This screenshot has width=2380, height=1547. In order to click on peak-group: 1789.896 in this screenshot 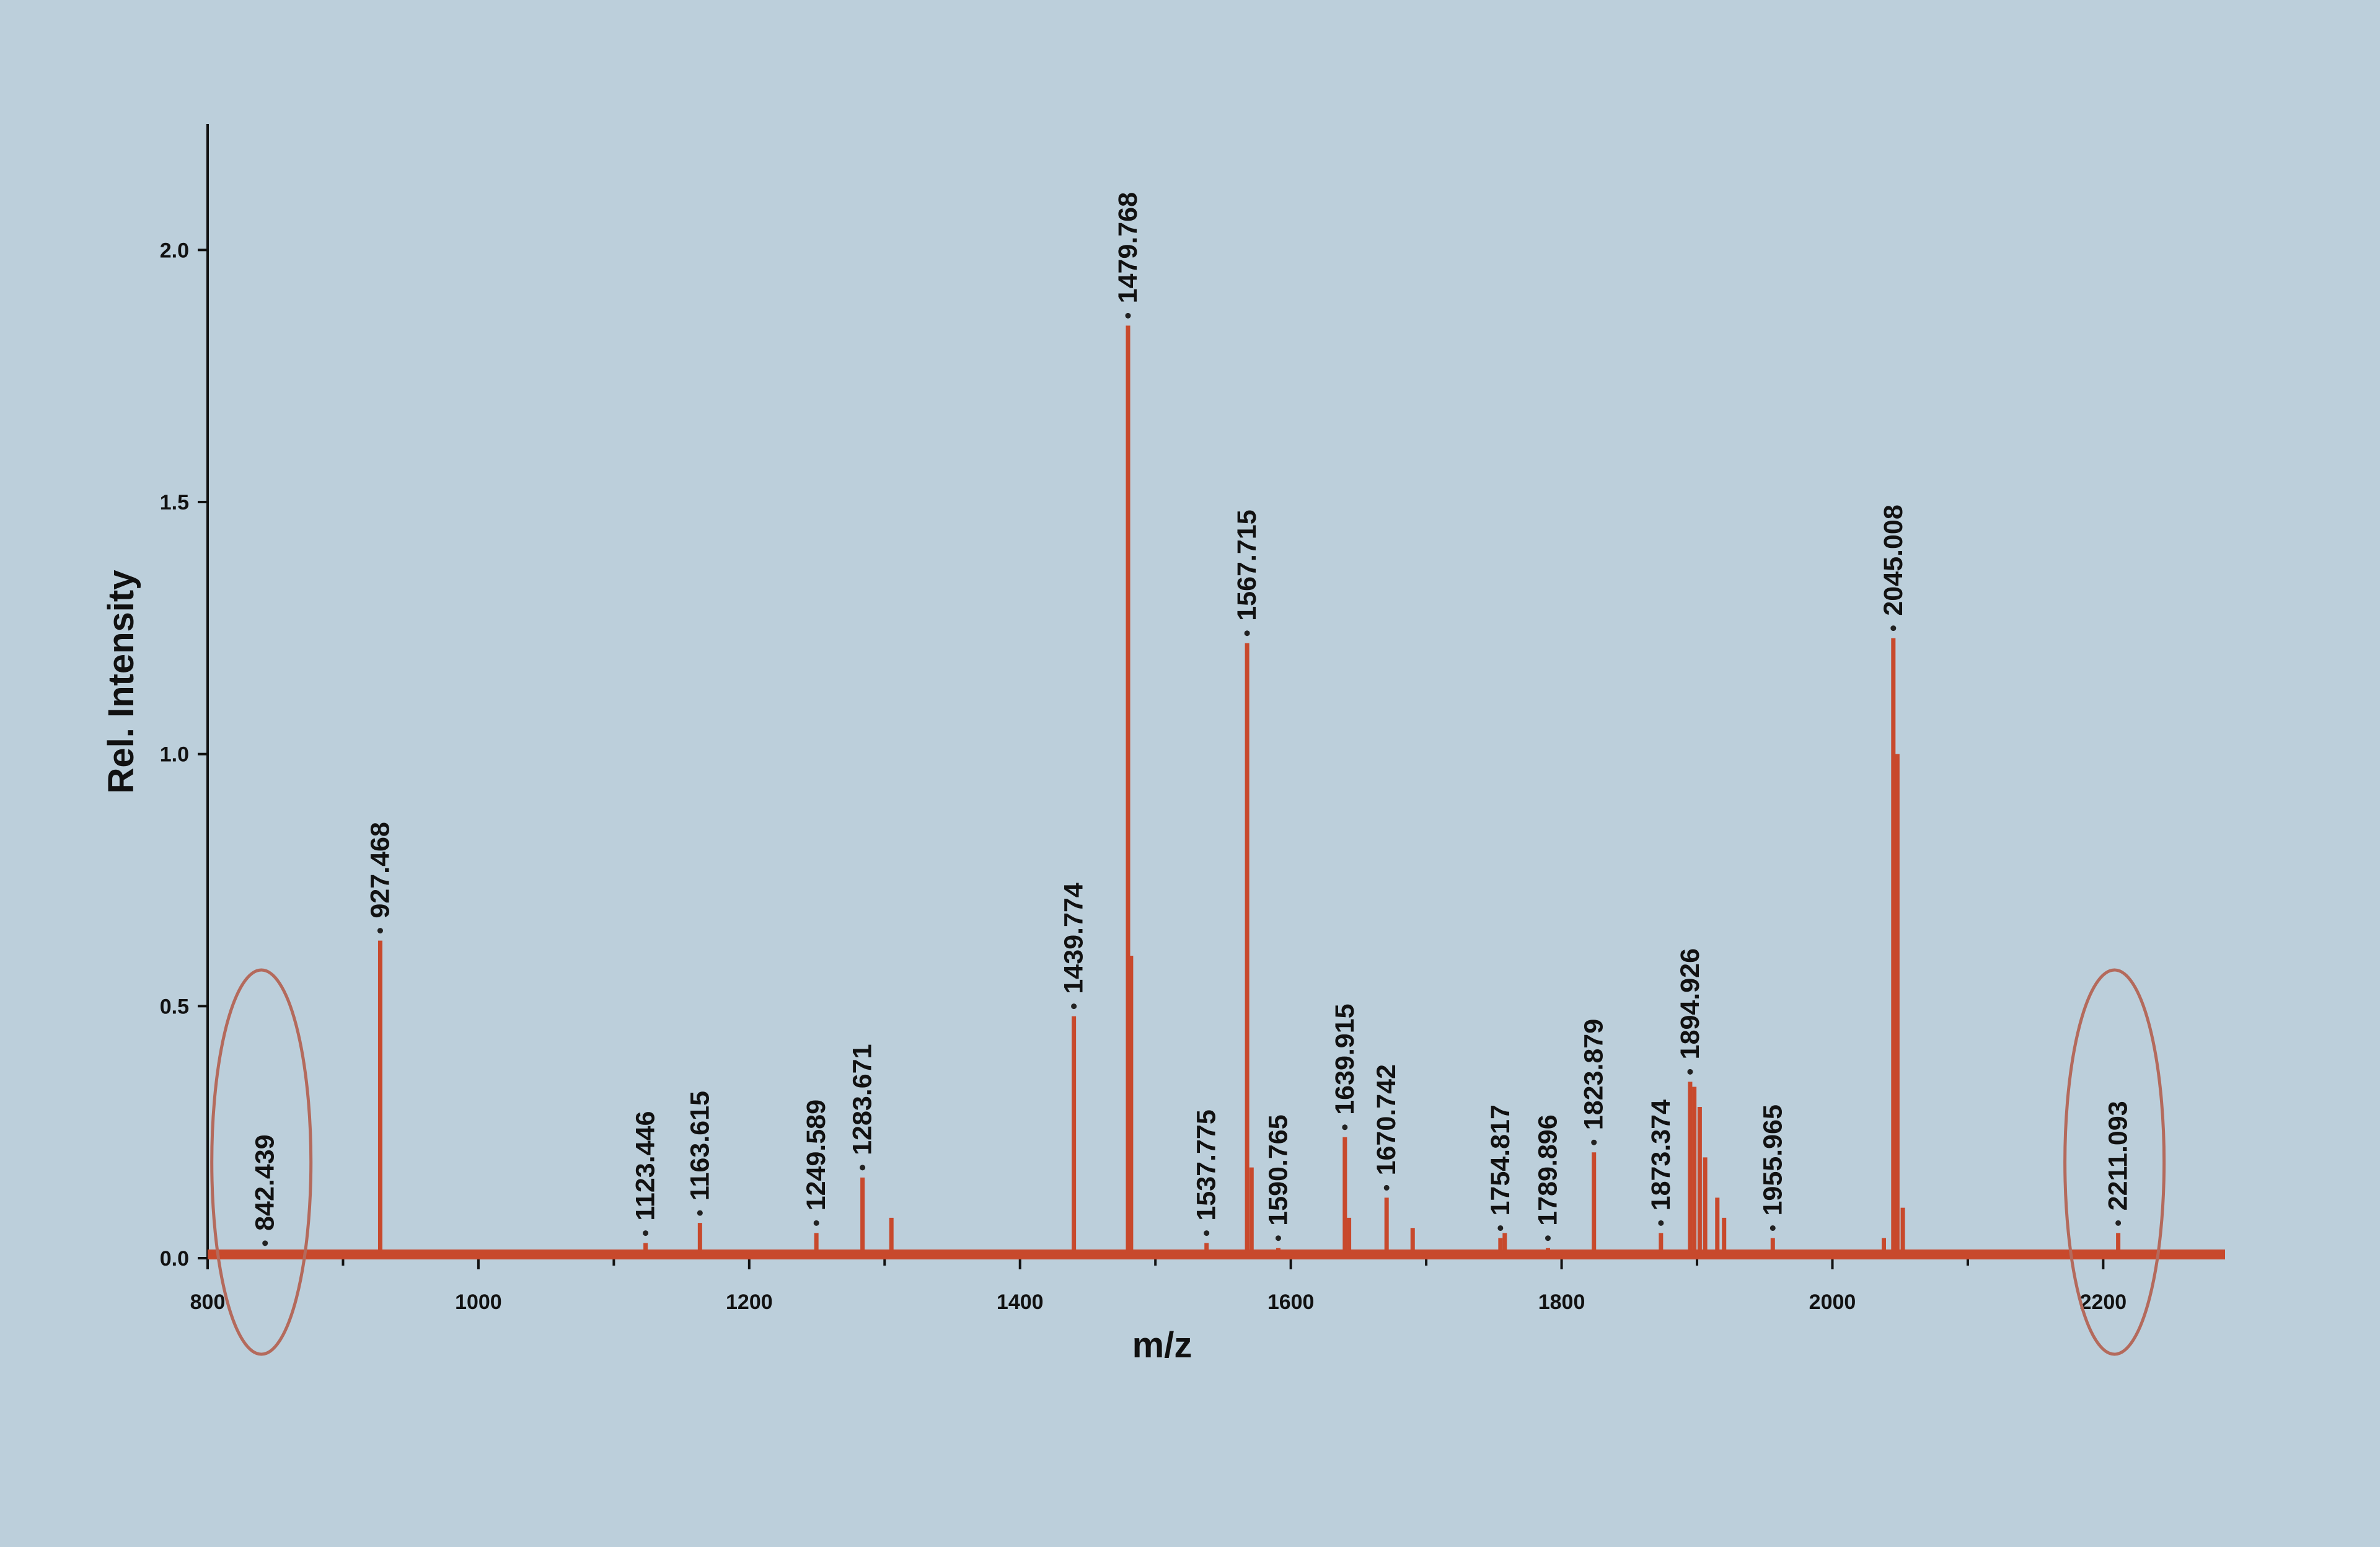, I will do `click(1547, 1186)`.